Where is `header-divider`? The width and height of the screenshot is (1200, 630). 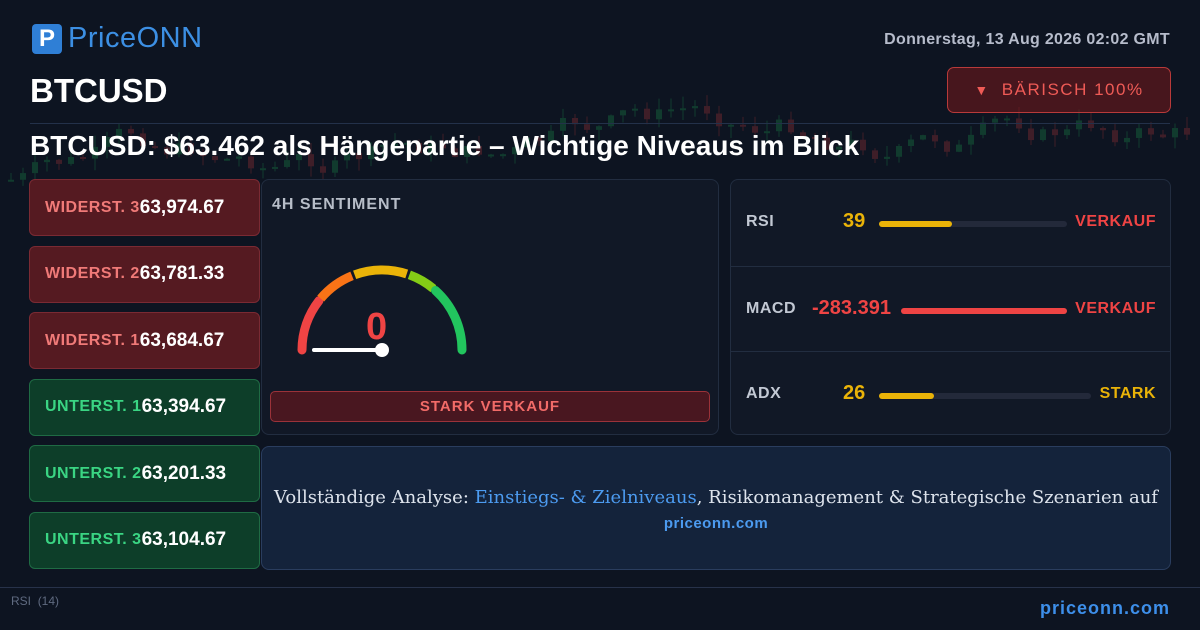 header-divider is located at coordinates (600, 123).